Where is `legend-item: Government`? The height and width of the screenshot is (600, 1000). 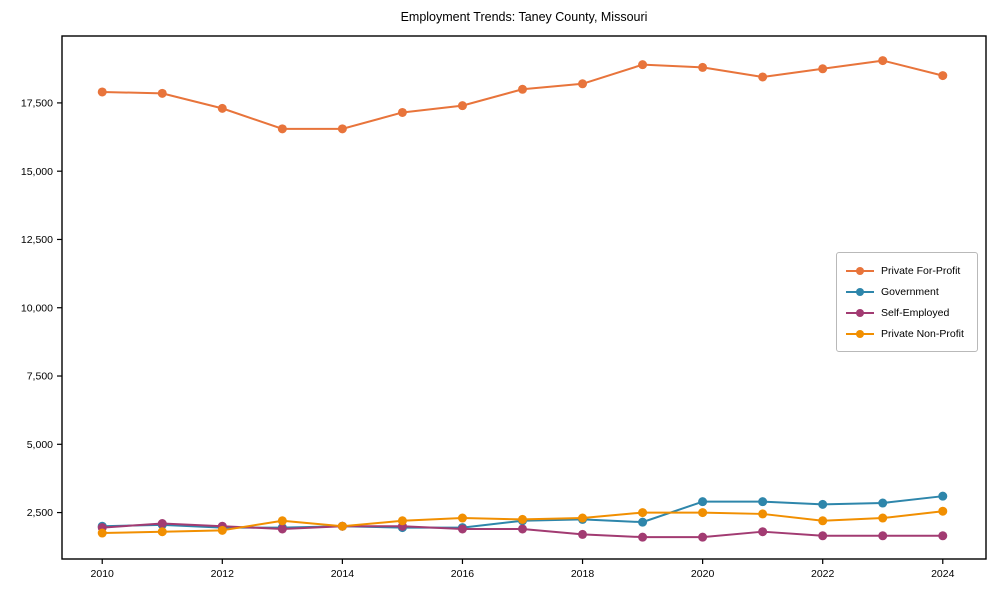 legend-item: Government is located at coordinates (907, 291).